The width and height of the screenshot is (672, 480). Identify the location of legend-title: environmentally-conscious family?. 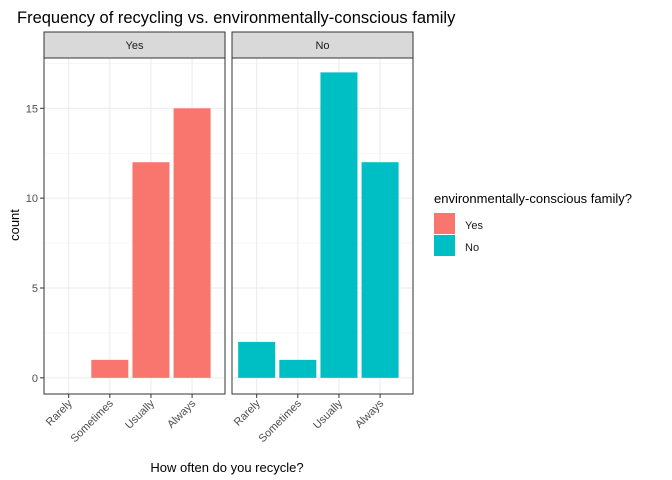
(533, 198).